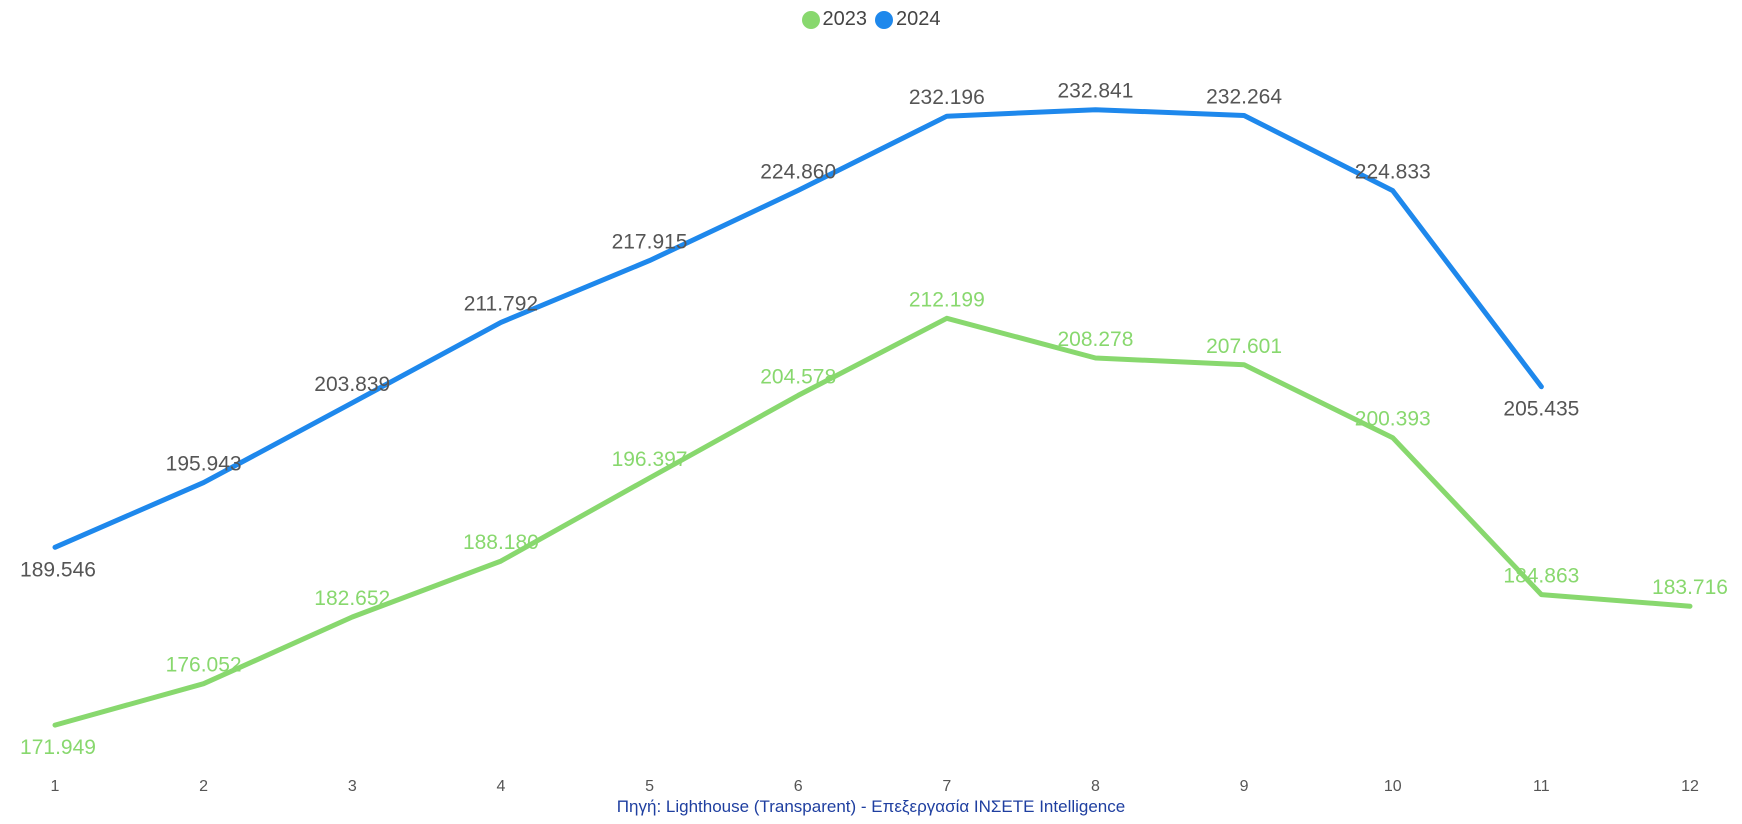 The width and height of the screenshot is (1742, 824). I want to click on legend-label-2024: 2024, so click(918, 19).